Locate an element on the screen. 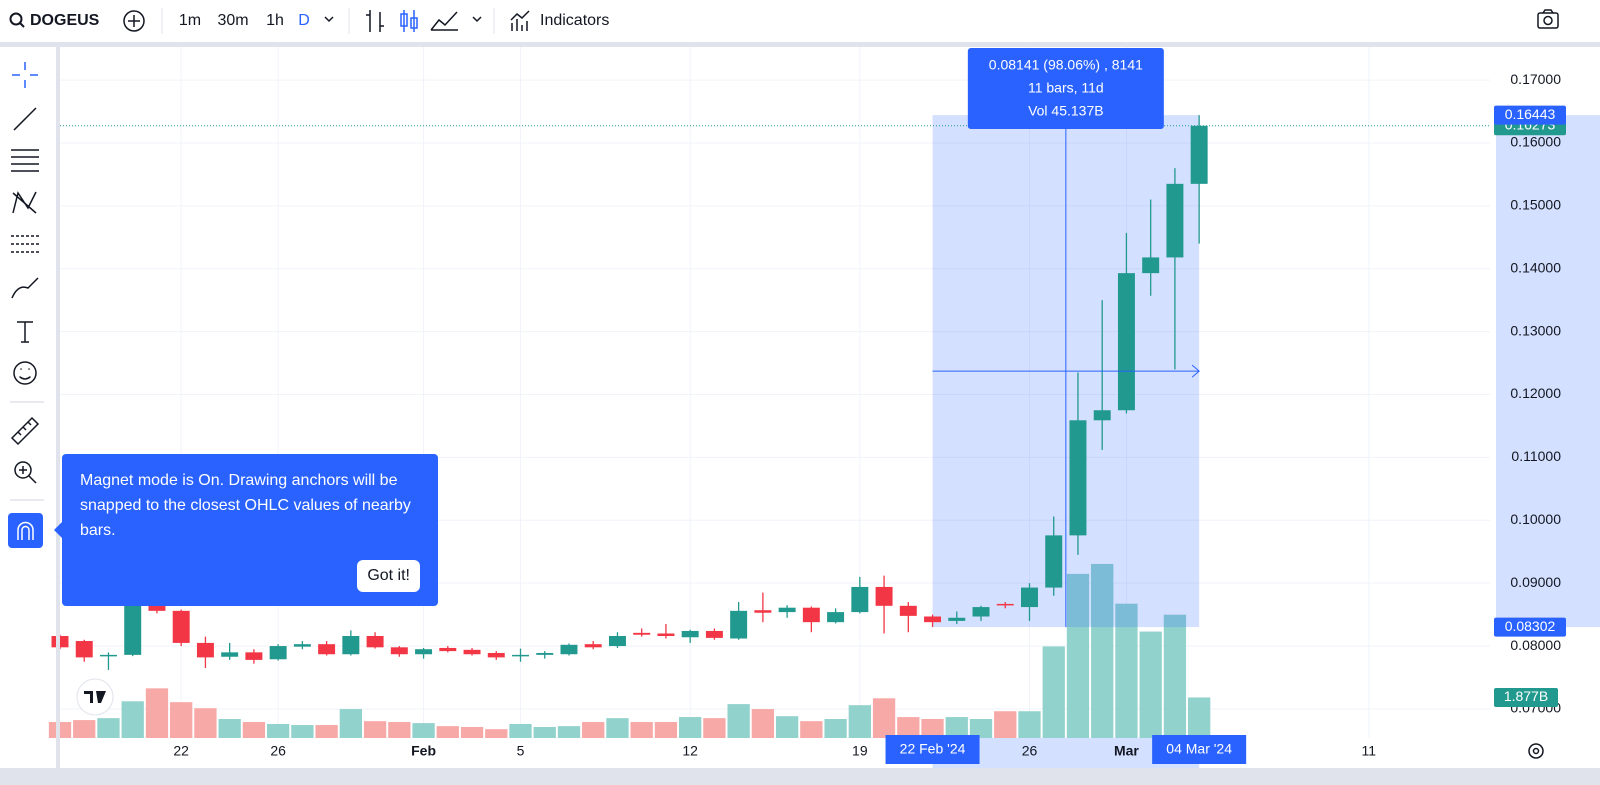  ruler-tool is located at coordinates (25, 431).